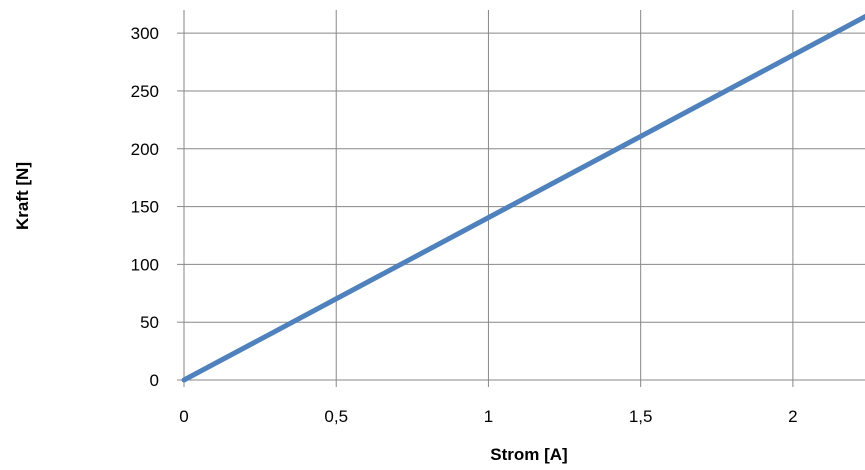 This screenshot has width=865, height=470. I want to click on x-tick-label: 1, so click(488, 416).